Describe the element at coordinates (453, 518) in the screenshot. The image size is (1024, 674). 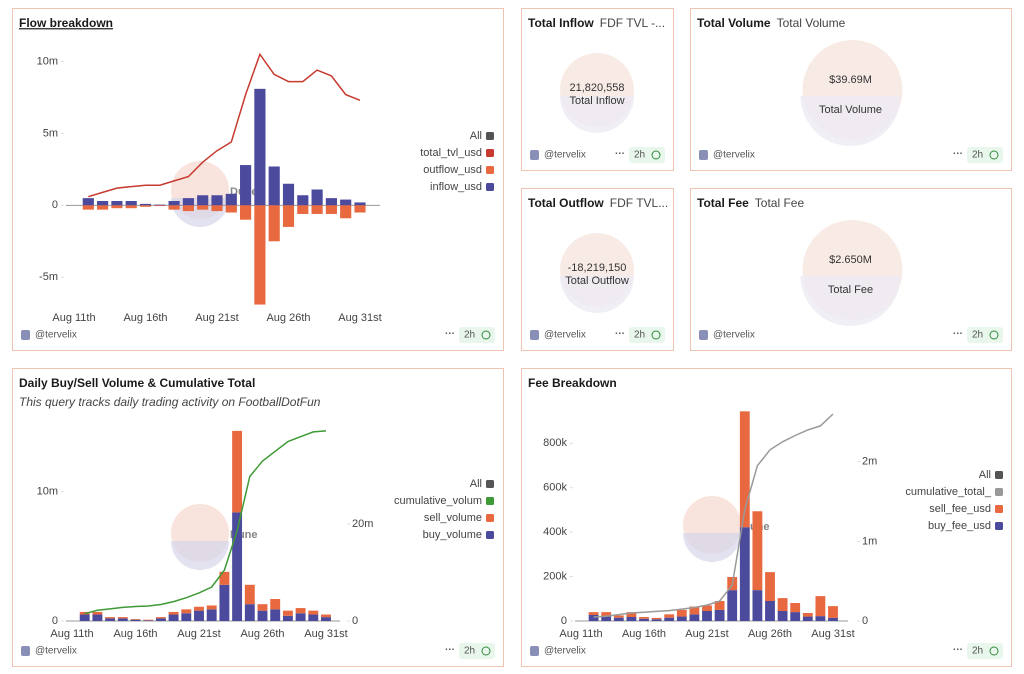
I see `legend-label: sell_volume` at that location.